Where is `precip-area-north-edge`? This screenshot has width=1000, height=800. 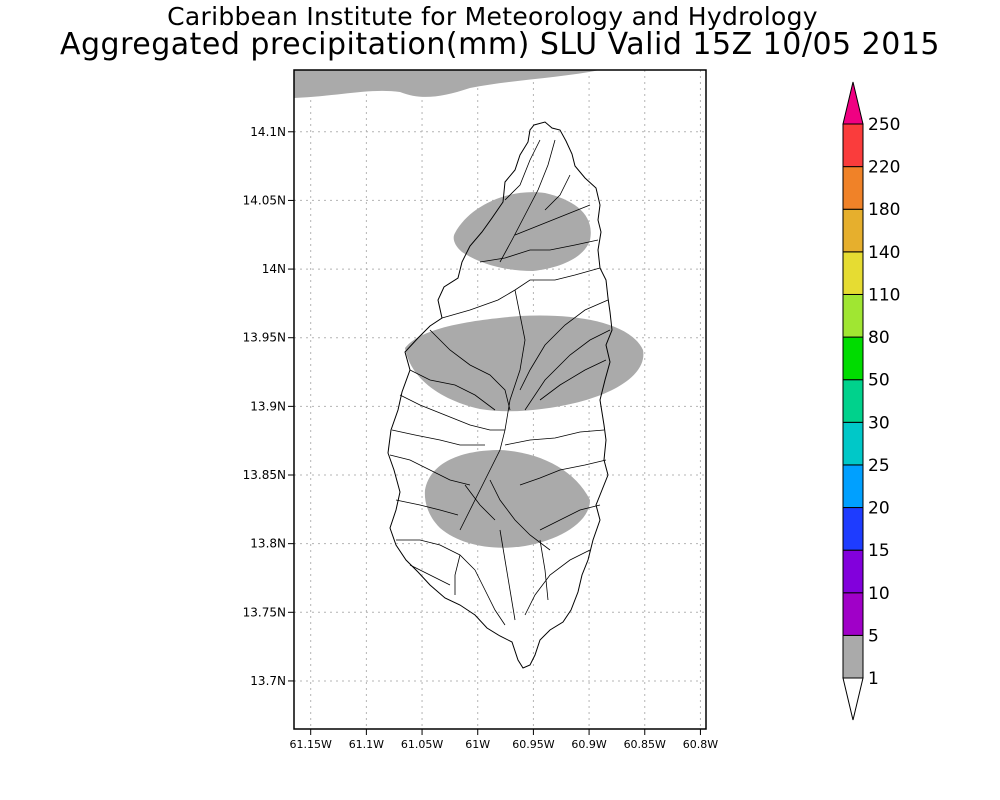
precip-area-north-edge is located at coordinates (447, 84).